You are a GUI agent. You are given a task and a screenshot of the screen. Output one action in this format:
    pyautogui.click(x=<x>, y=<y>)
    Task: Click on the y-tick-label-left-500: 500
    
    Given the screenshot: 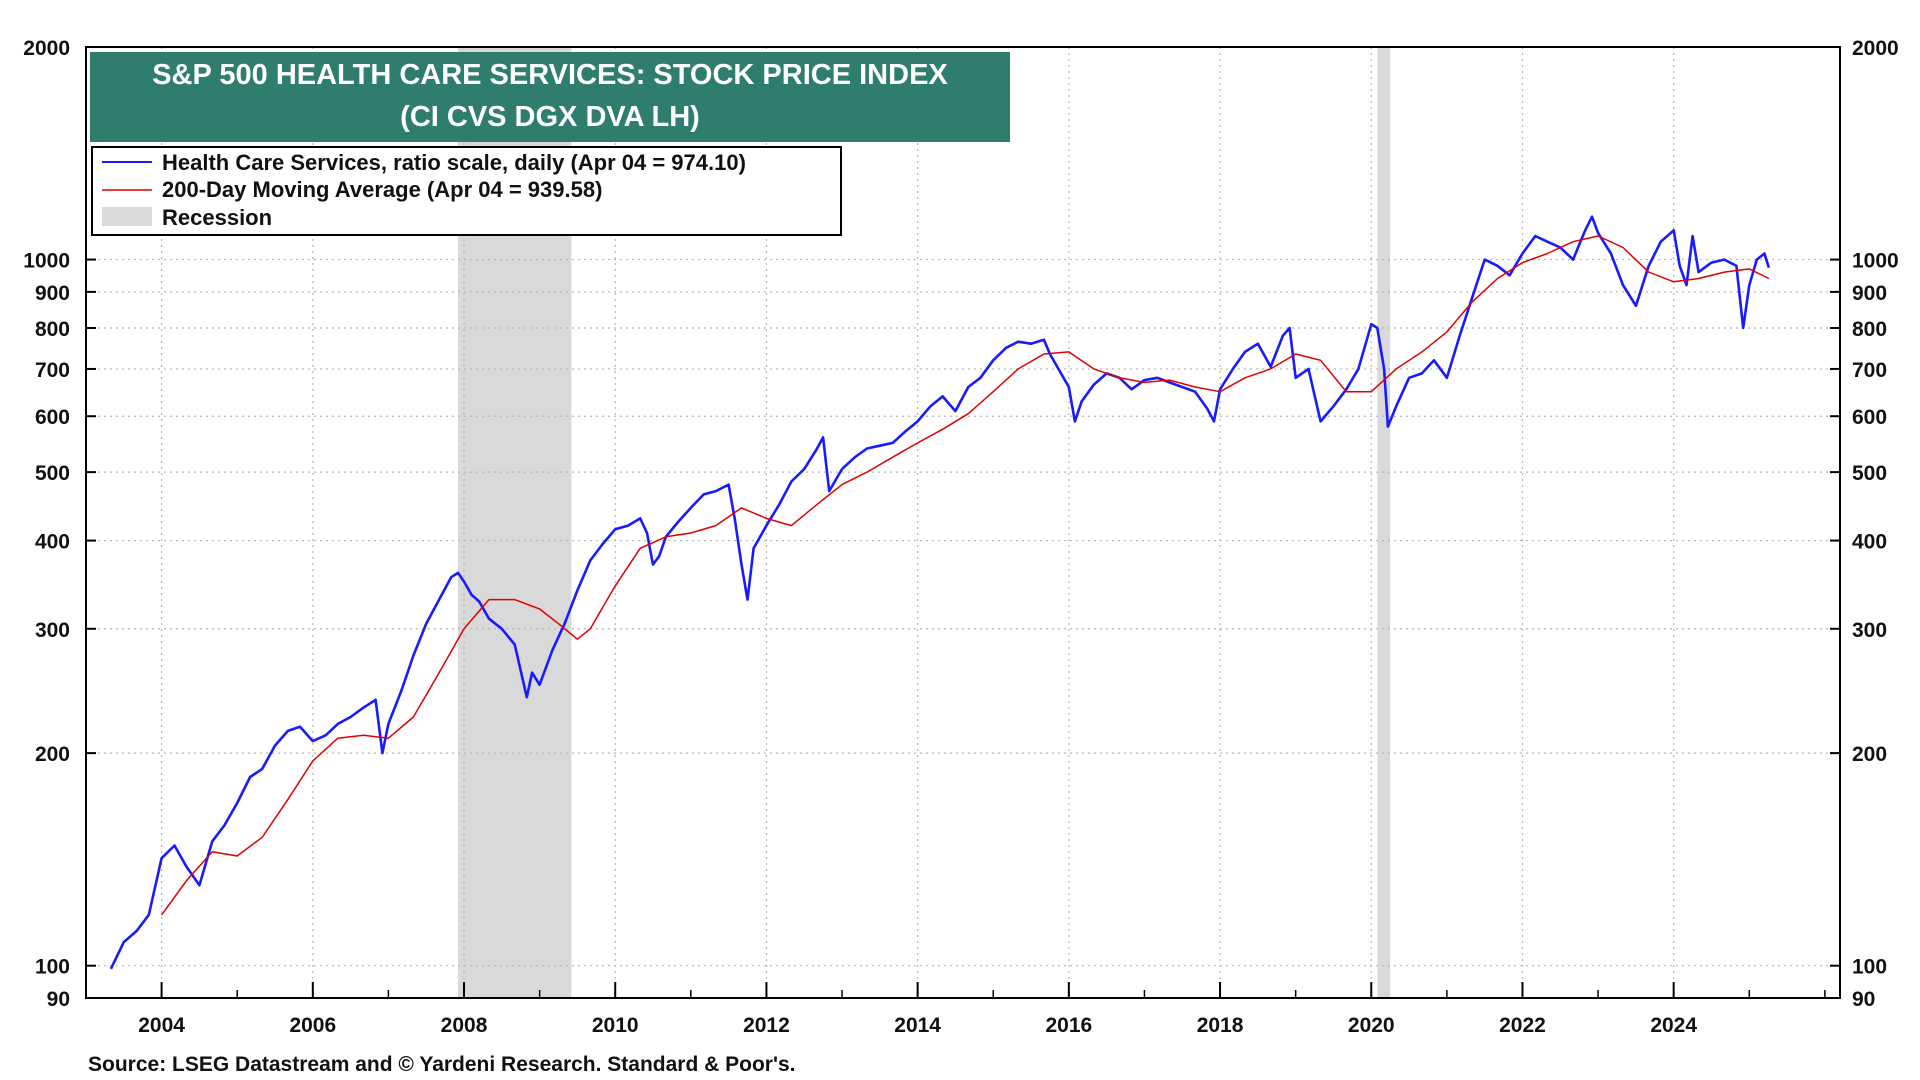 What is the action you would take?
    pyautogui.click(x=52, y=473)
    